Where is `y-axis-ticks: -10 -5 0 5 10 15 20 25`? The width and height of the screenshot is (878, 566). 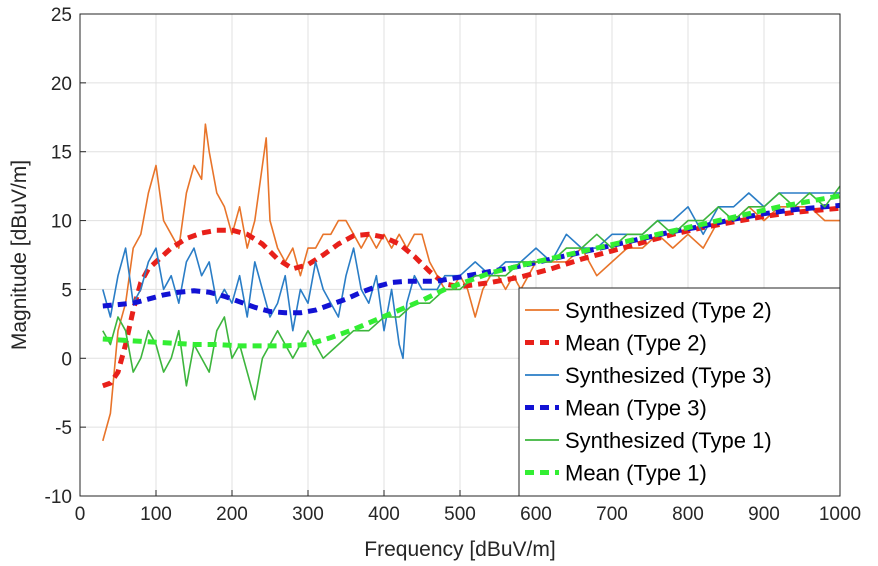
y-axis-ticks: -10 -5 0 5 10 15 20 25 is located at coordinates (65, 256).